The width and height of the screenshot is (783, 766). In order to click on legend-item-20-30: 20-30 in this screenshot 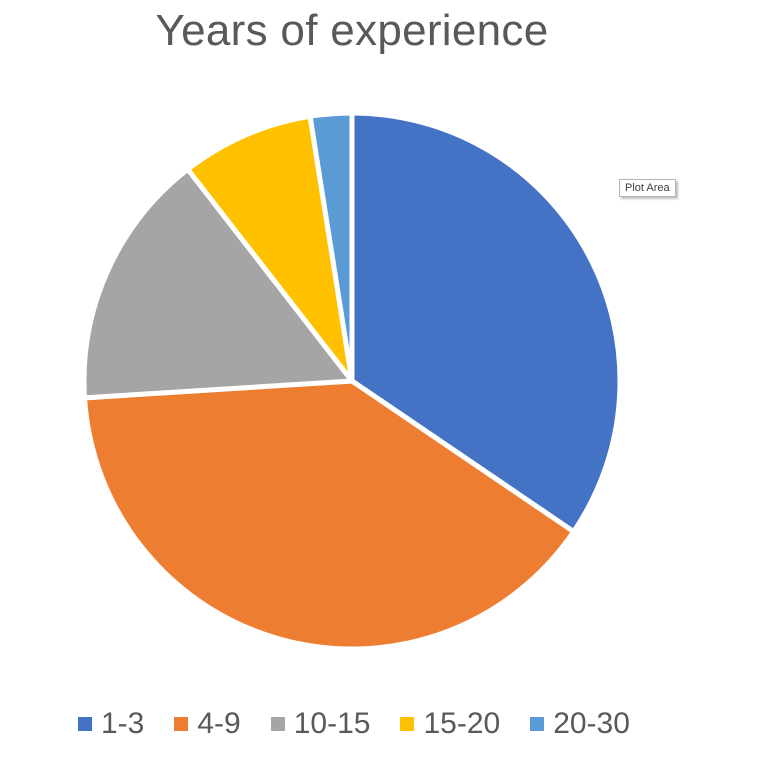, I will do `click(580, 724)`.